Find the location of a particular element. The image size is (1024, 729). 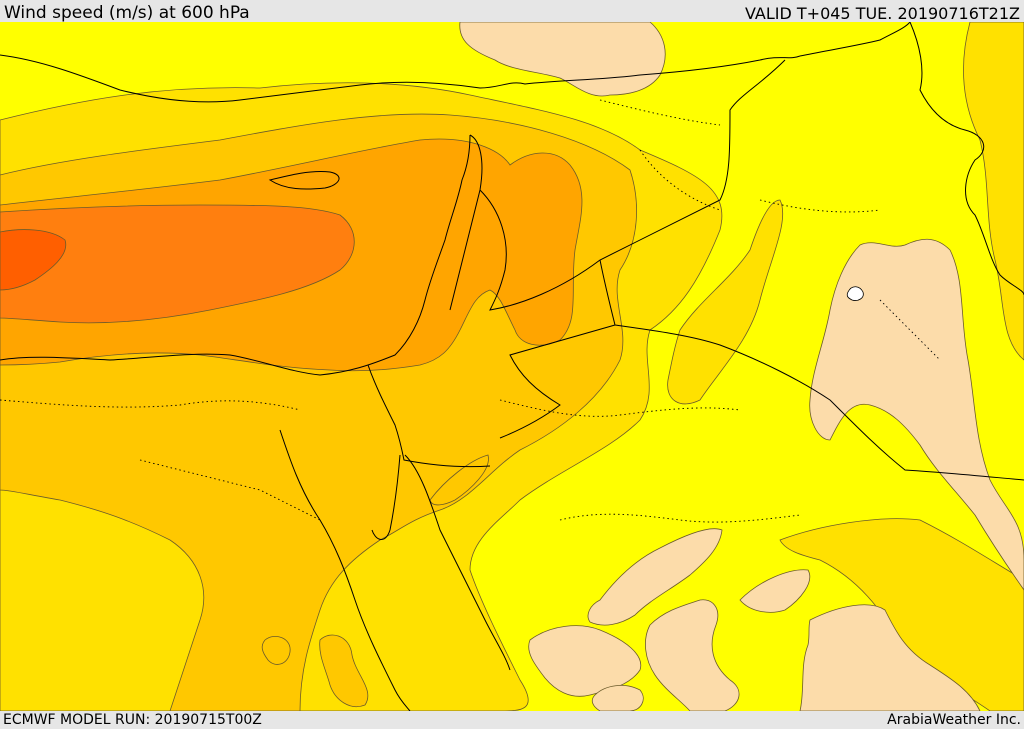

valid-time: VALID T+045 TUE. 20190716T21Z is located at coordinates (882, 13).